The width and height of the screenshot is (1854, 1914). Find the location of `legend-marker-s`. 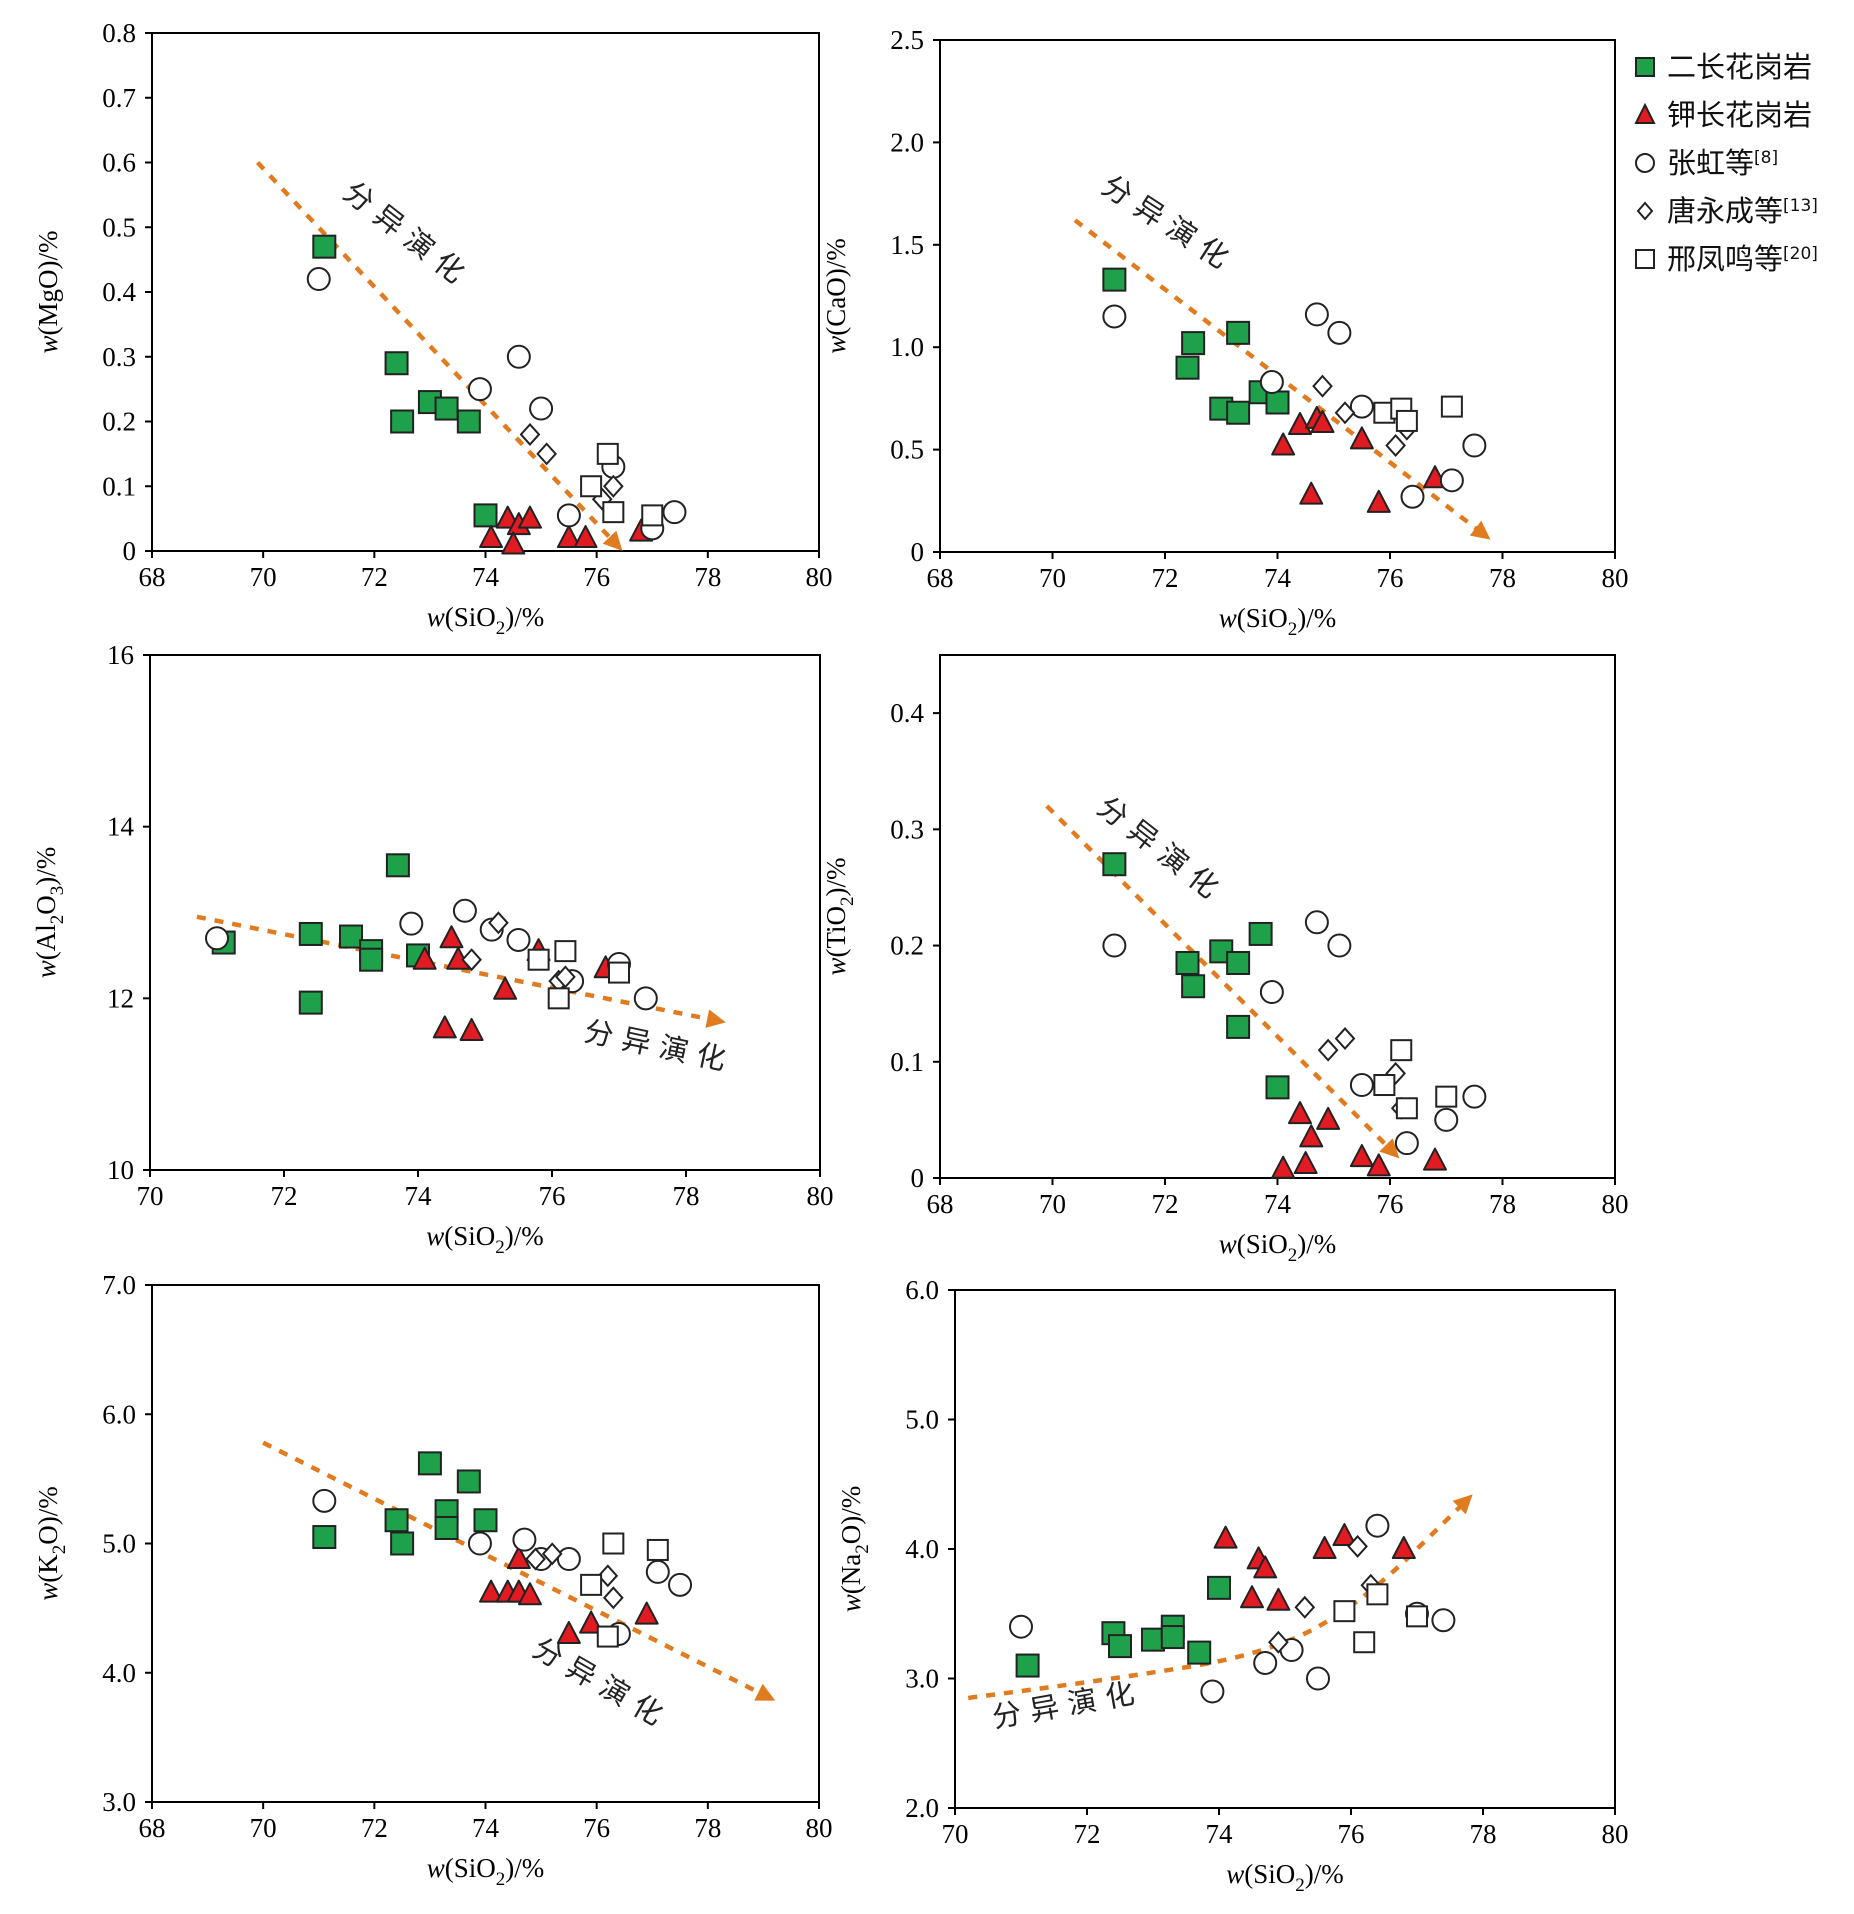

legend-marker-s is located at coordinates (1645, 259).